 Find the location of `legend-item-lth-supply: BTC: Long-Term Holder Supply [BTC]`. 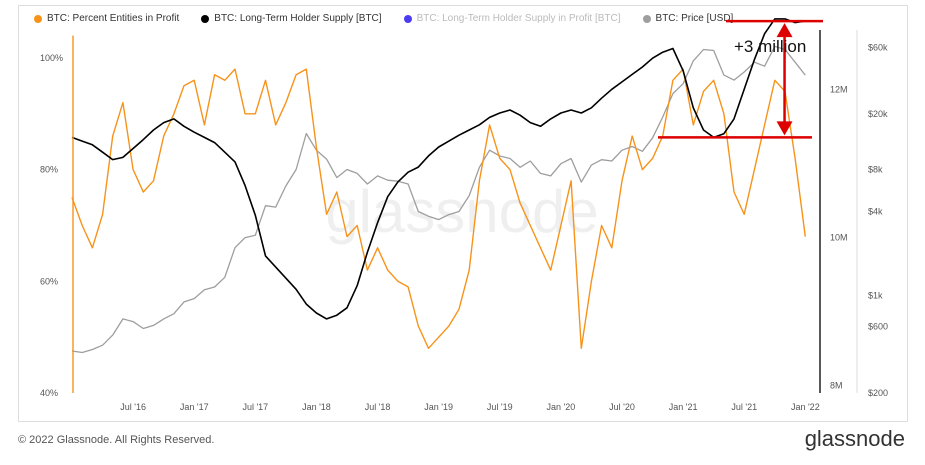

legend-item-lth-supply: BTC: Long-Term Holder Supply [BTC] is located at coordinates (291, 18).